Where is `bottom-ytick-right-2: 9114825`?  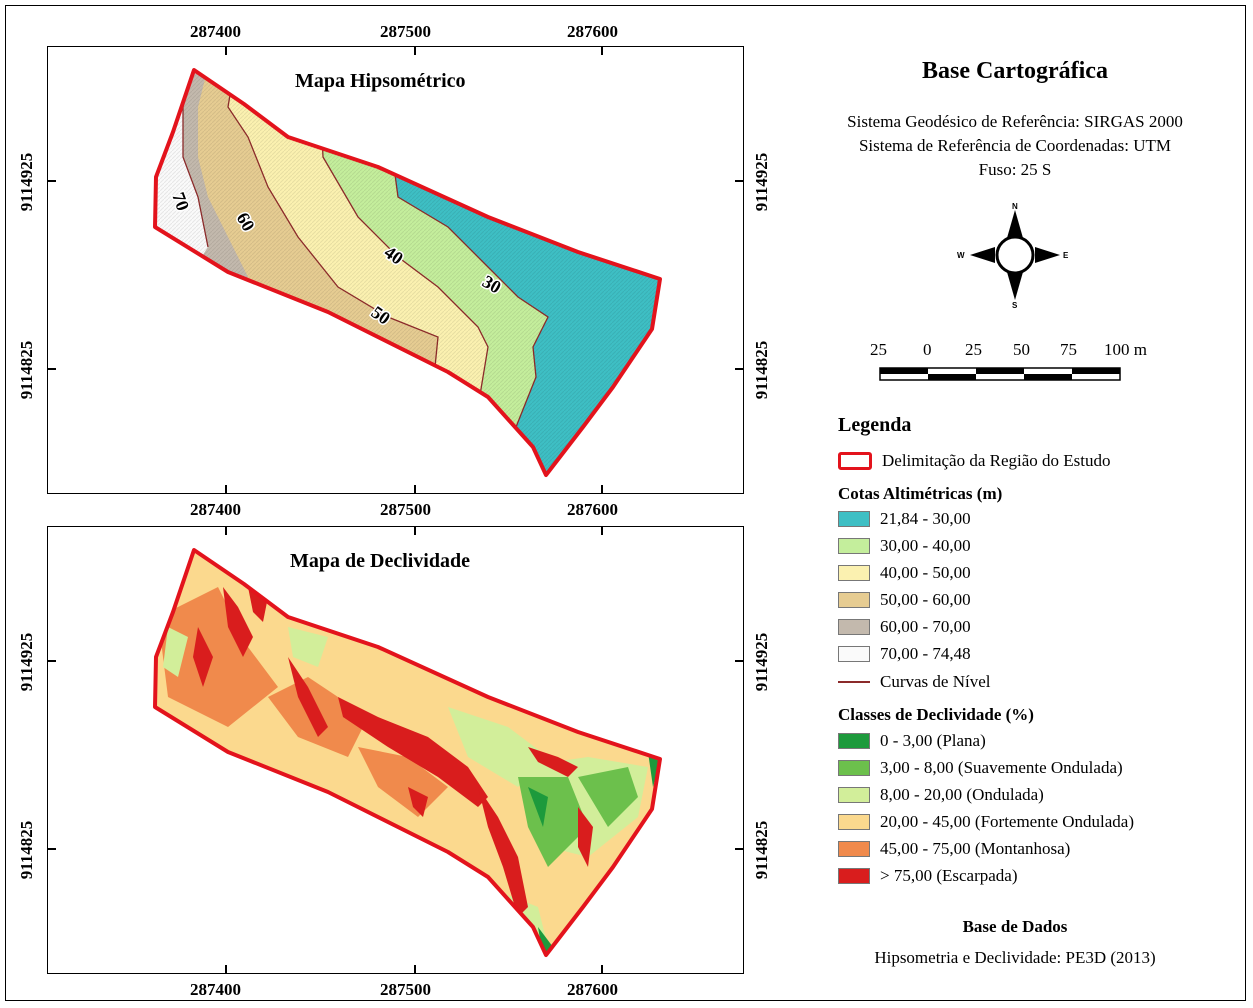
bottom-ytick-right-2: 9114825 is located at coordinates (761, 850).